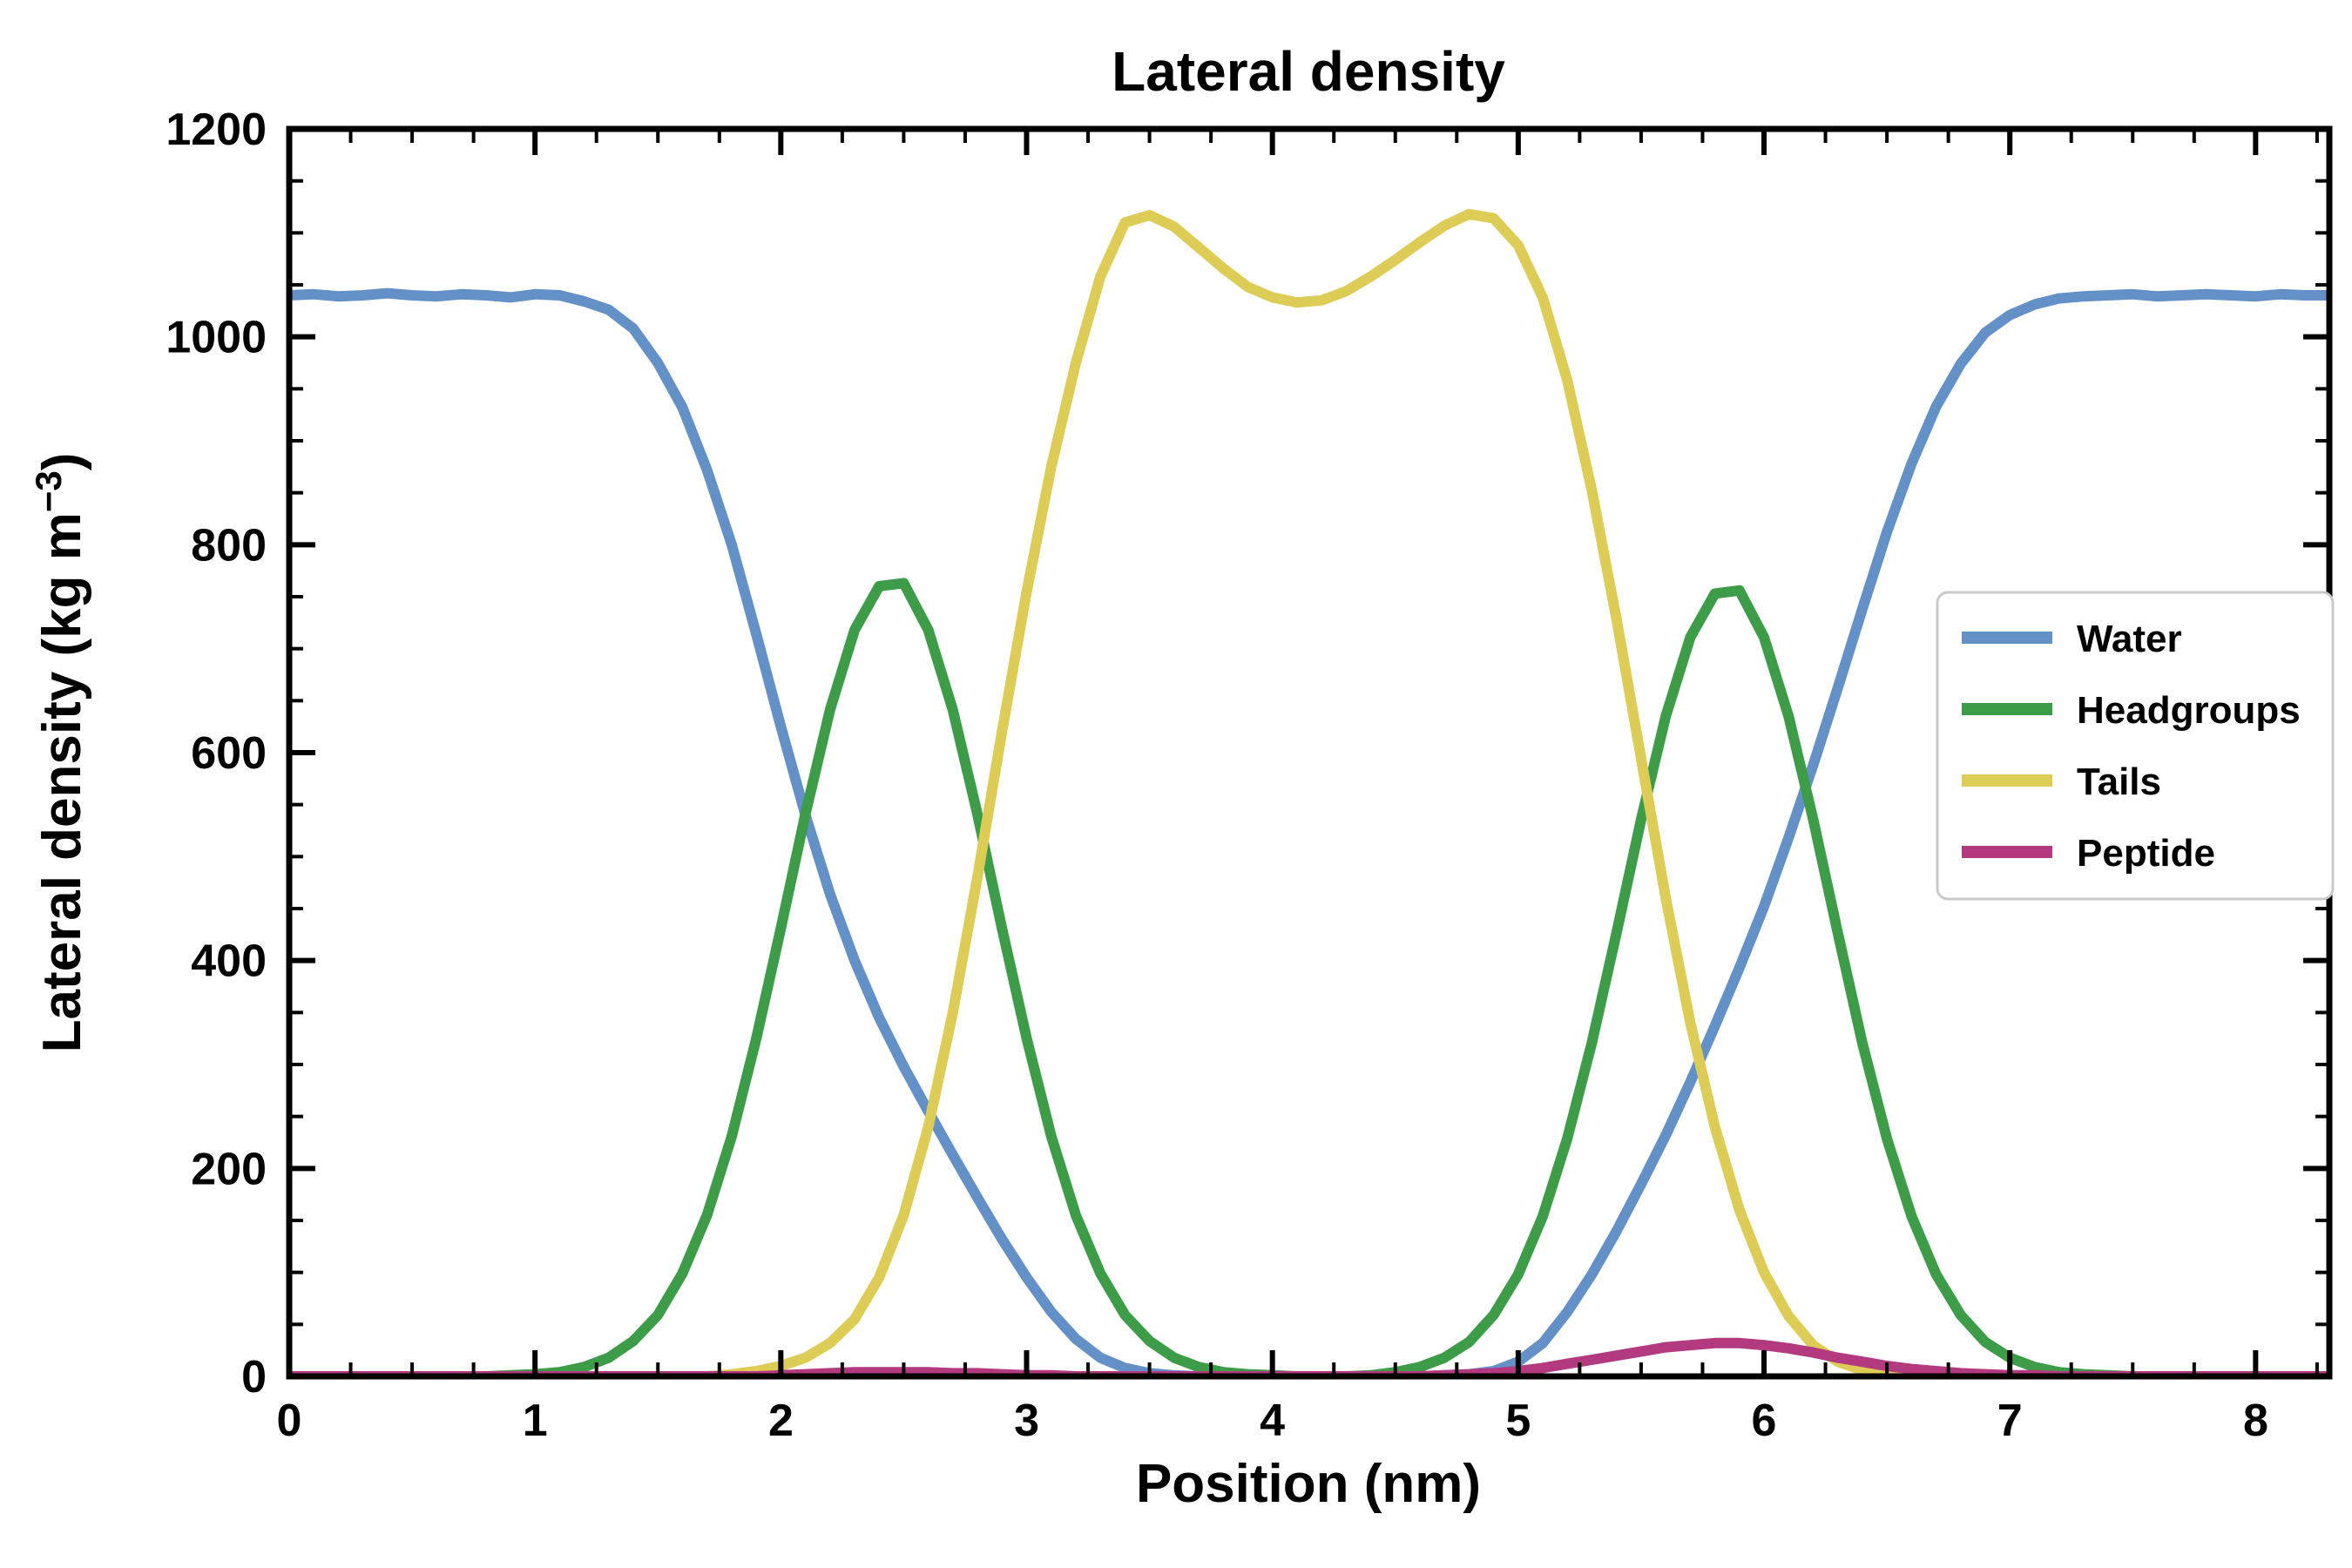 This screenshot has width=2352, height=1568. I want to click on y-tick-label: 200, so click(229, 1169).